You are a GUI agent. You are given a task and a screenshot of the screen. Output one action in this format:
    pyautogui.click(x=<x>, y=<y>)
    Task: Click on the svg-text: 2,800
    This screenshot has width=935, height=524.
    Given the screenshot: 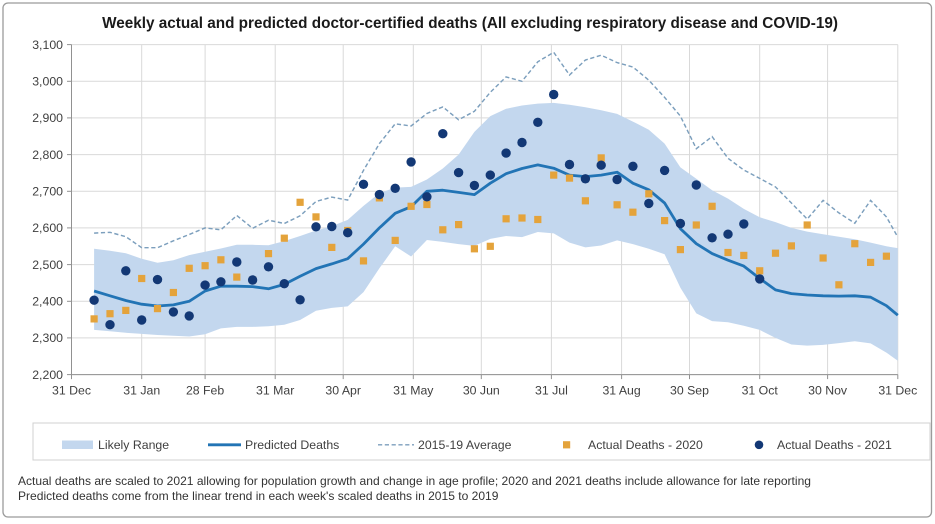 What is the action you would take?
    pyautogui.click(x=47, y=155)
    